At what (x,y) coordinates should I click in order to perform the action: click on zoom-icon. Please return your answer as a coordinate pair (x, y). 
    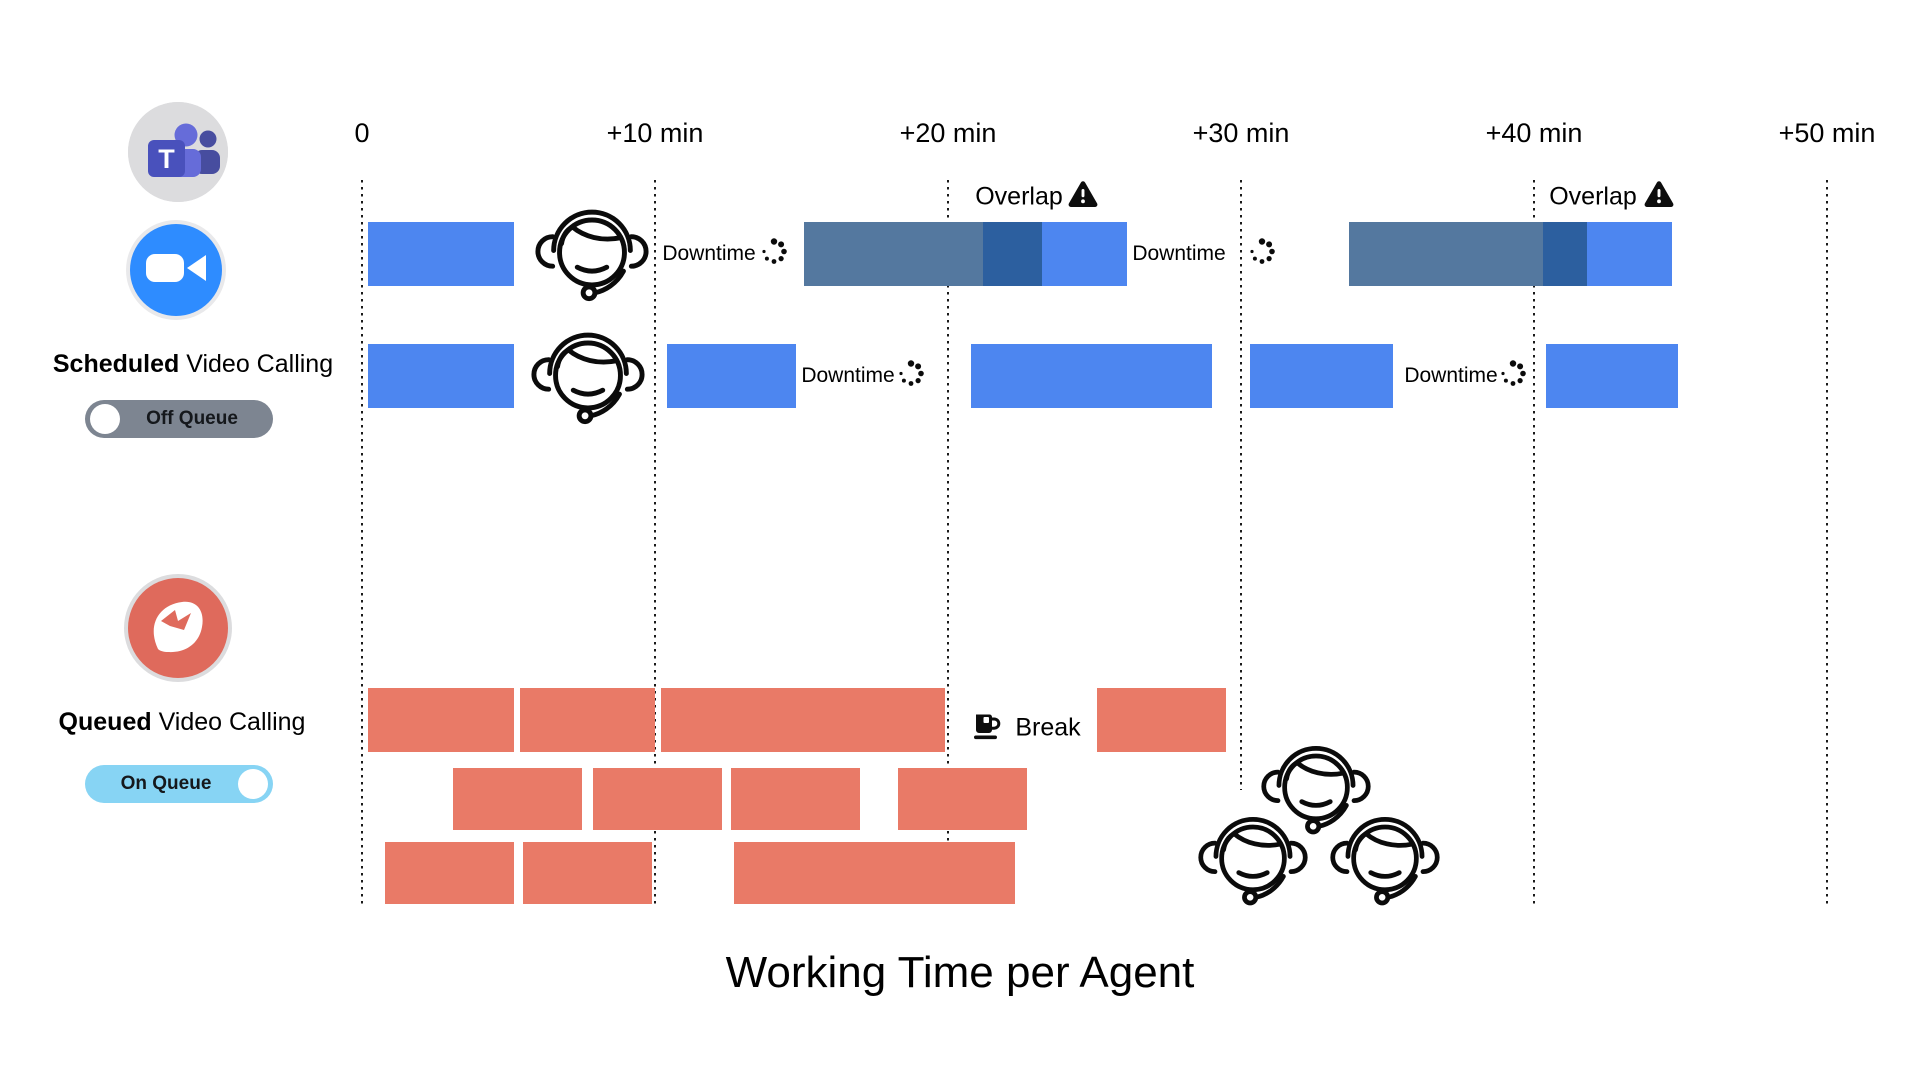
    Looking at the image, I should click on (176, 270).